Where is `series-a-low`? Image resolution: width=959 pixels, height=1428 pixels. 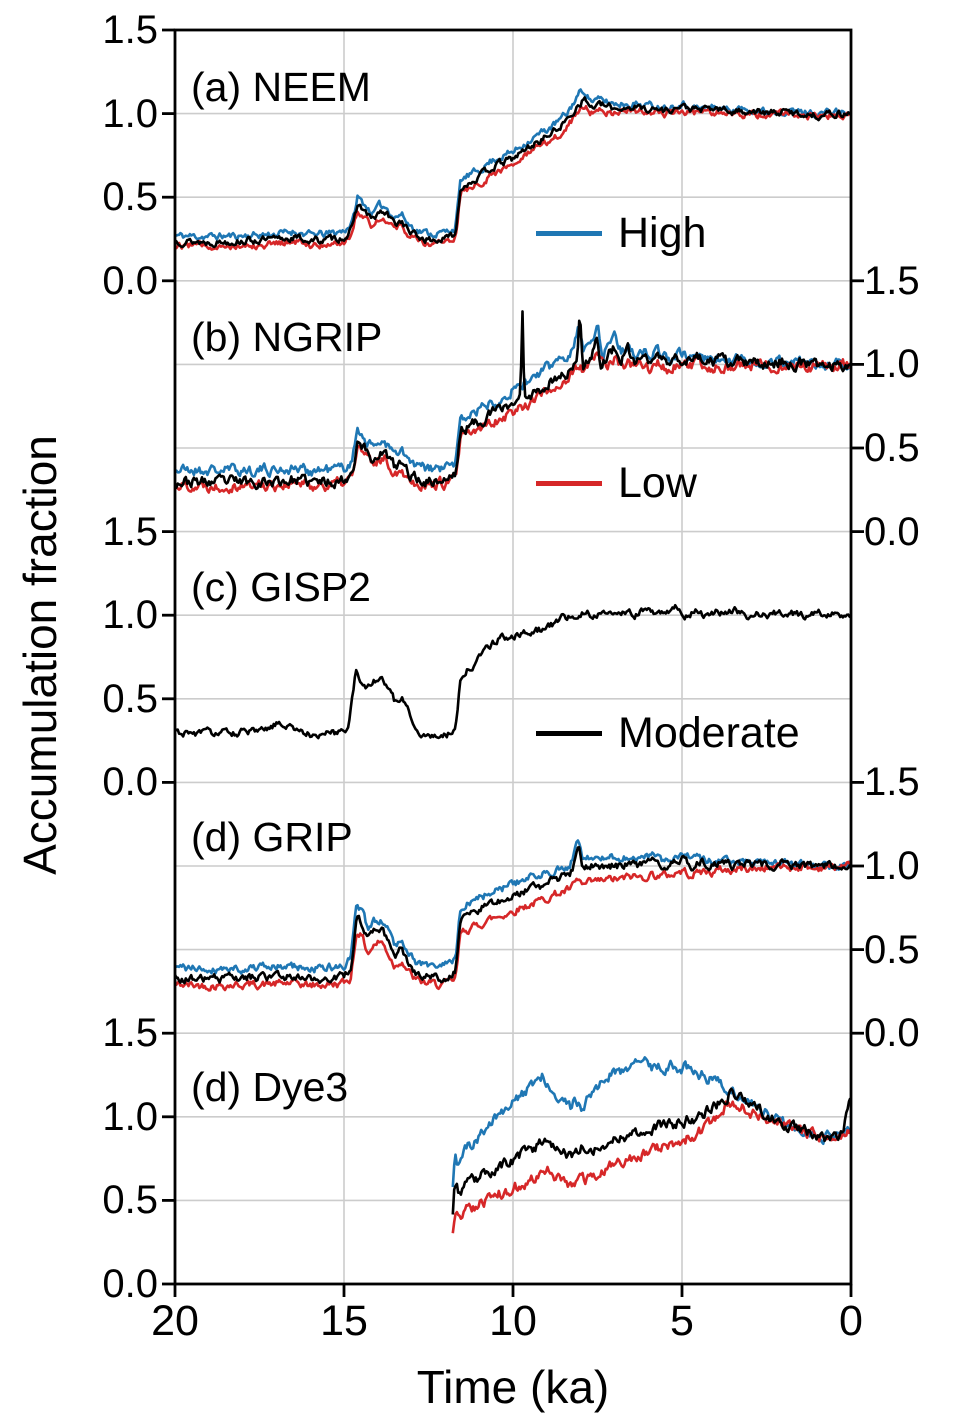 series-a-low is located at coordinates (513, 178).